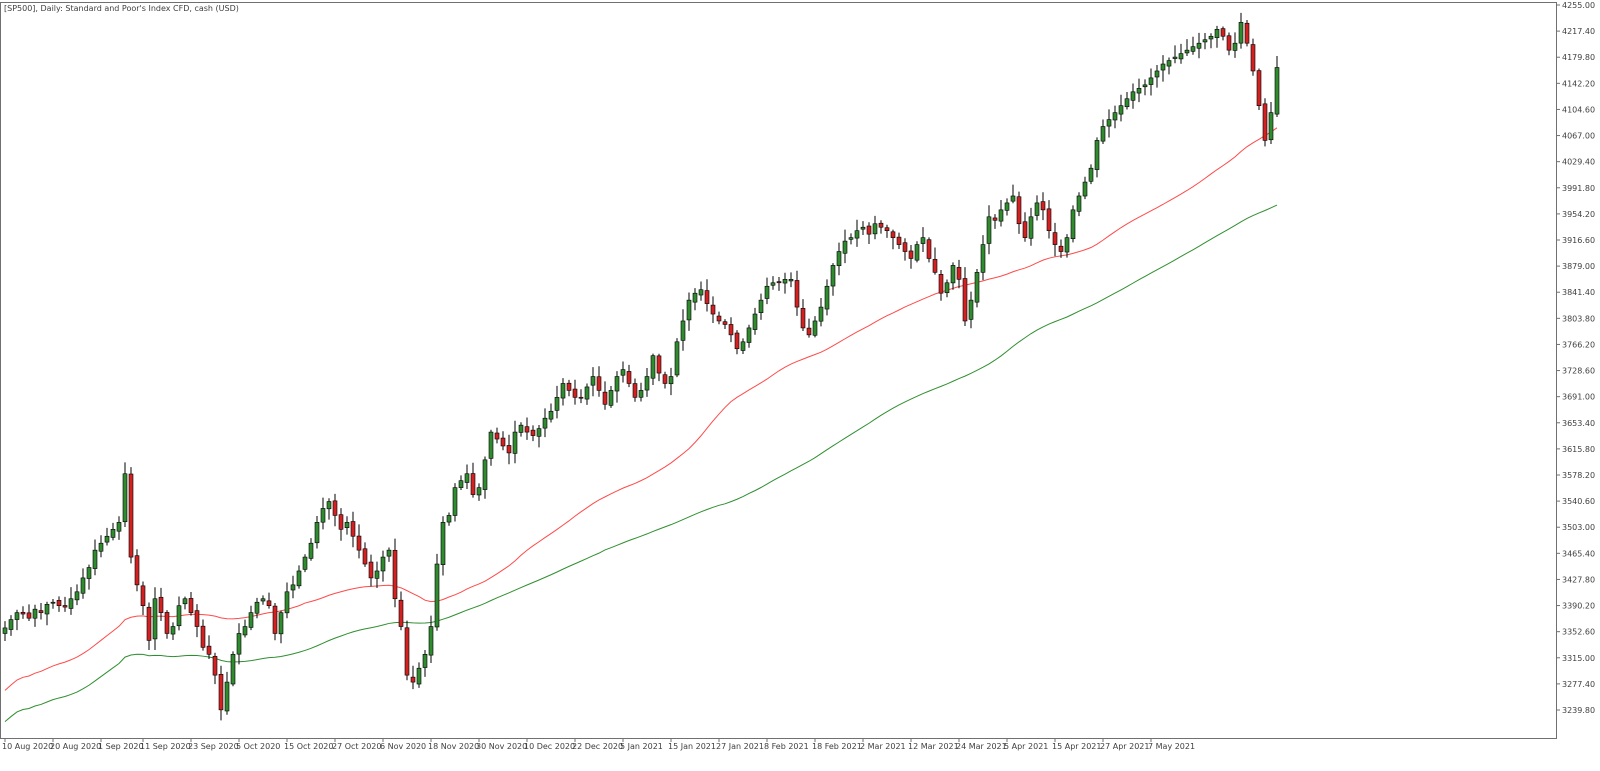 The width and height of the screenshot is (1600, 771). I want to click on time-tick-label: 5 Jan 2021, so click(641, 746).